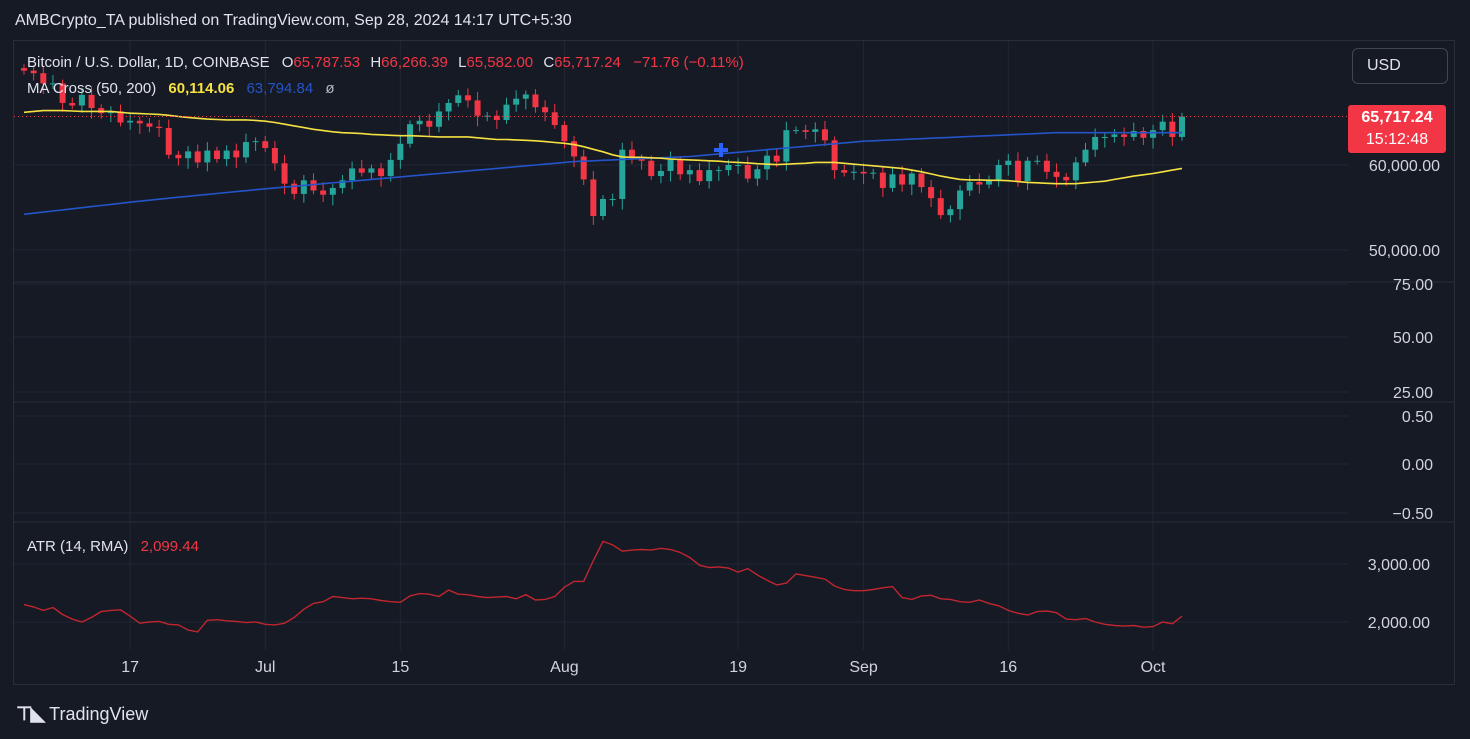  What do you see at coordinates (1153, 667) in the screenshot?
I see `x-tick-label: Oct` at bounding box center [1153, 667].